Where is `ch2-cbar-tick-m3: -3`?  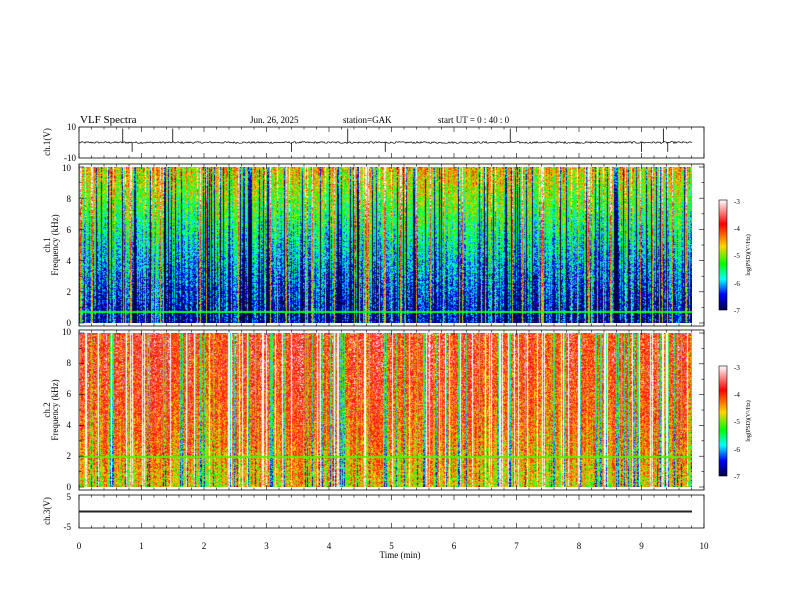 ch2-cbar-tick-m3: -3 is located at coordinates (737, 368).